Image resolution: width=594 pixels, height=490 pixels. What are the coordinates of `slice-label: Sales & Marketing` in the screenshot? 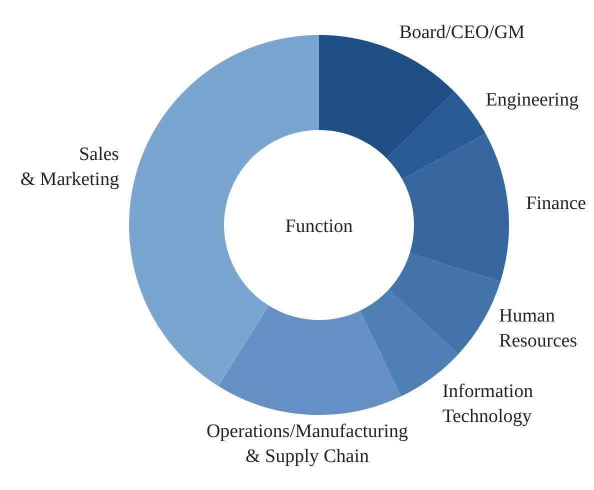 It's located at (70, 167).